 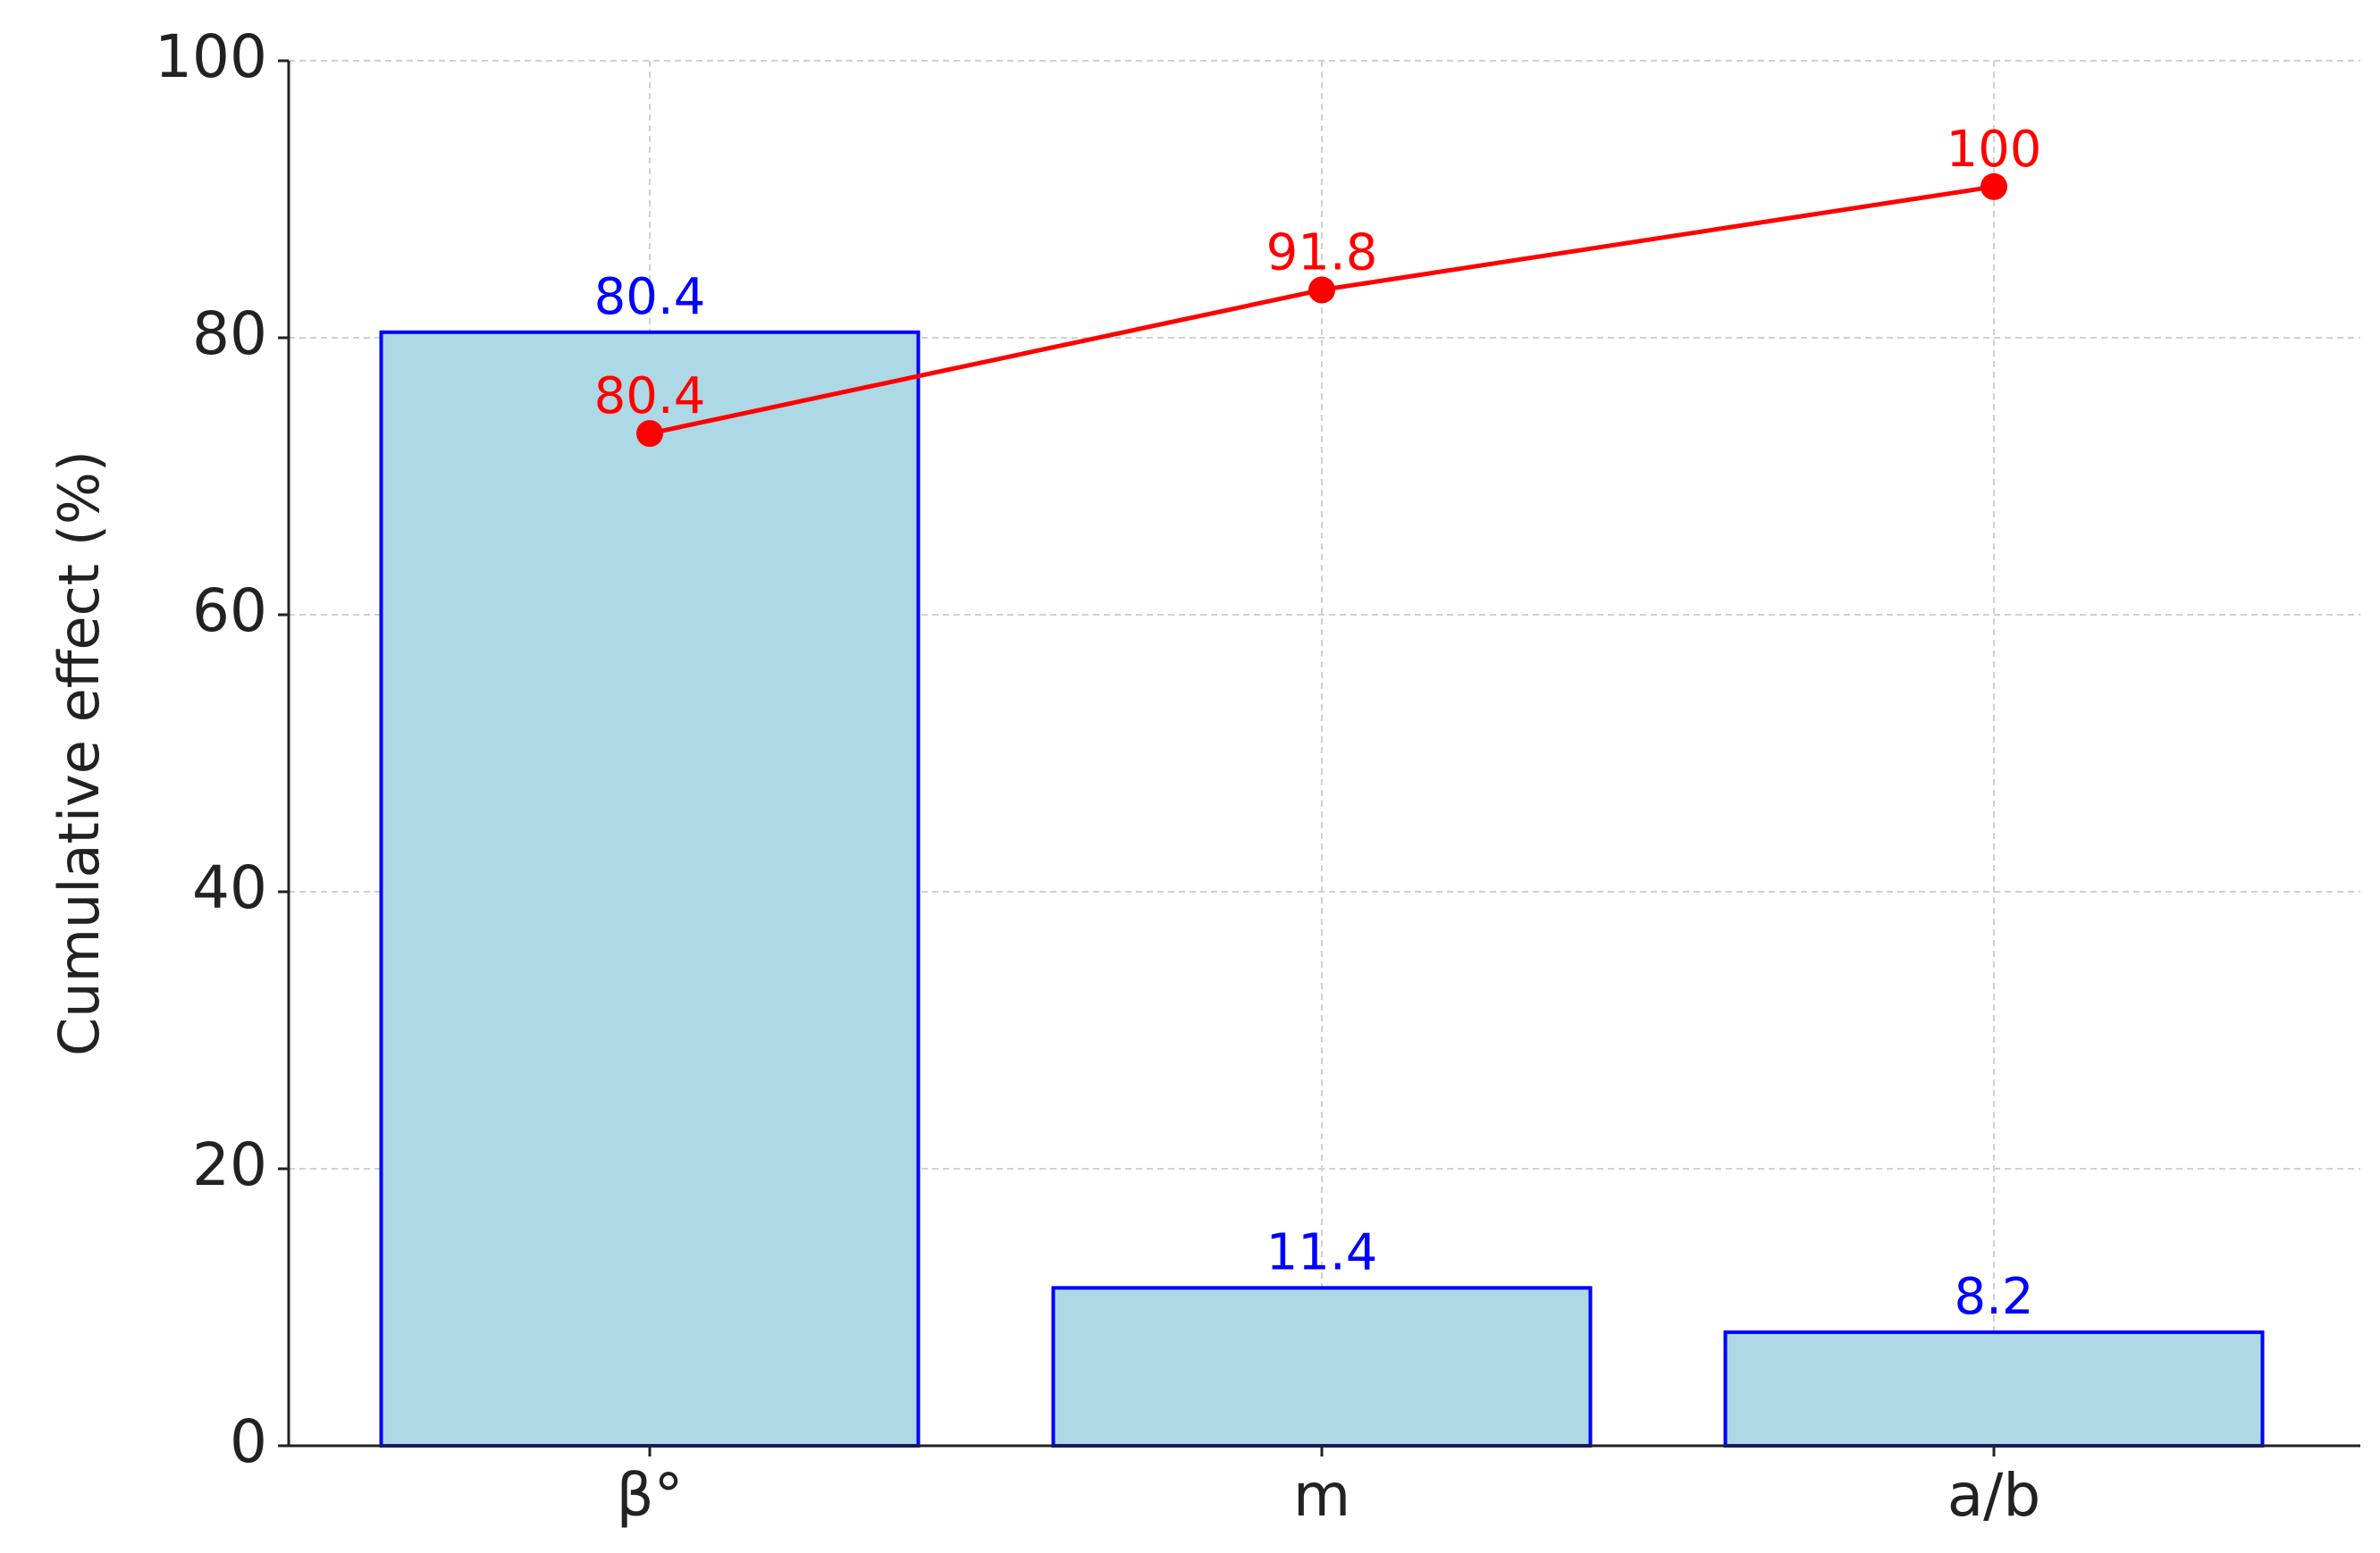 I want to click on bar-value-label: 80.4, so click(x=650, y=297).